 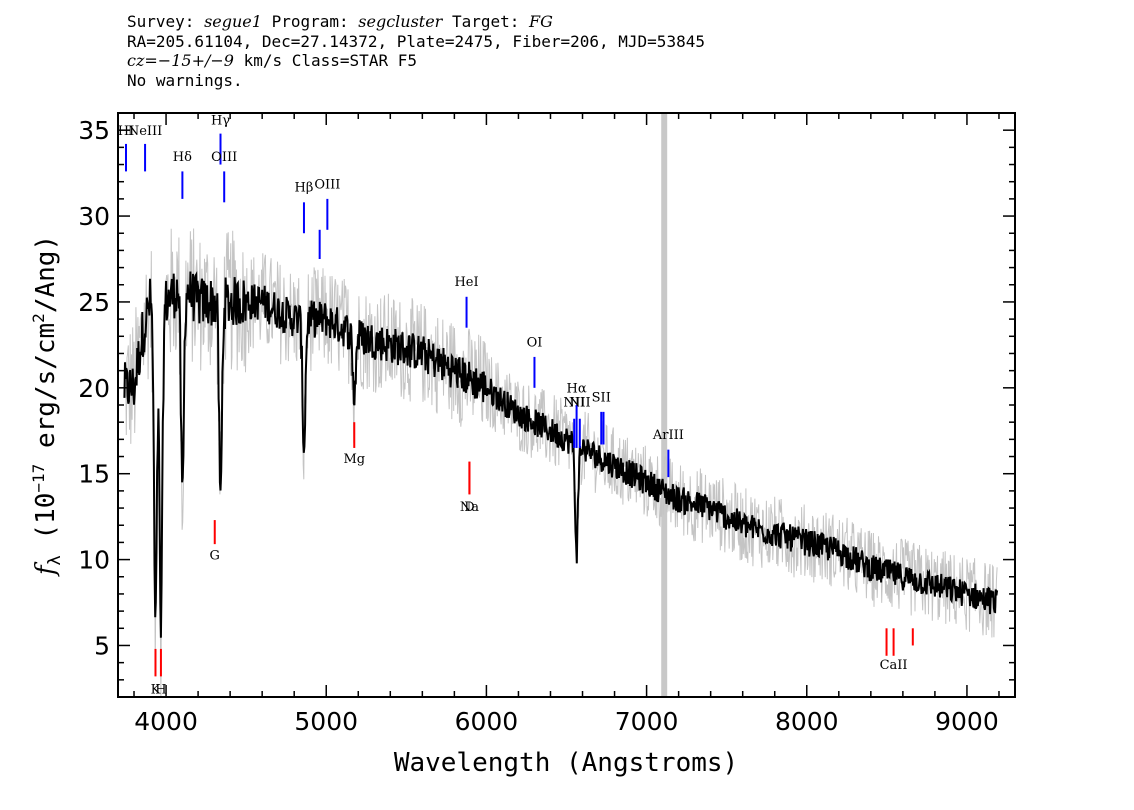 I want to click on y-tick-label: 30, so click(x=94, y=216).